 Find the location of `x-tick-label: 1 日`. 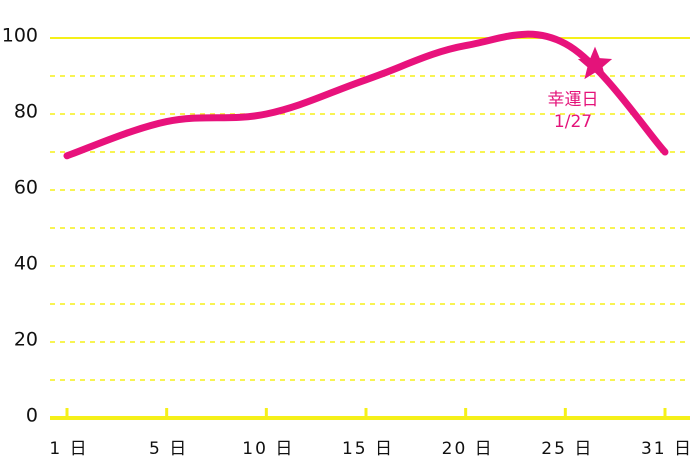

x-tick-label: 1 日 is located at coordinates (68, 449).